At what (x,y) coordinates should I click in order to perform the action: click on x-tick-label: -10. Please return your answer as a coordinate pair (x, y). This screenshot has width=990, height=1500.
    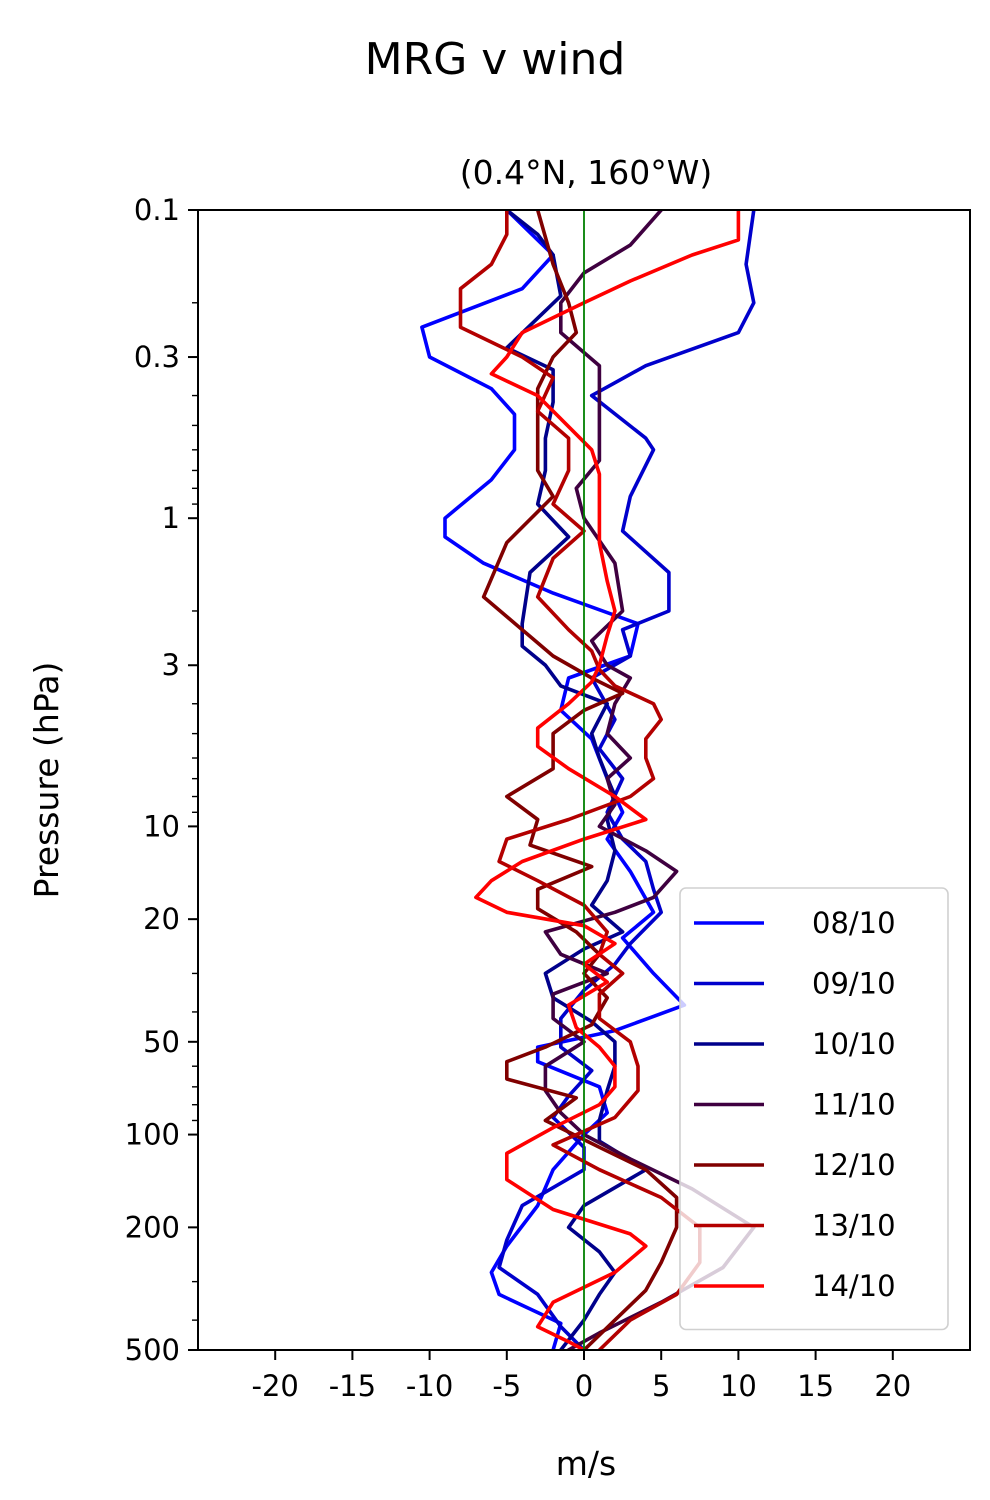
    Looking at the image, I should click on (429, 1386).